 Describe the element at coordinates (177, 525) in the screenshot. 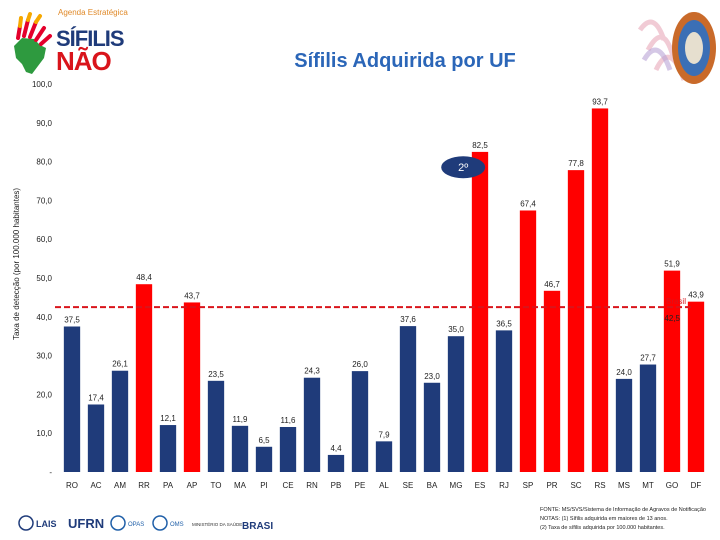

I see `partner-oms: OMS` at that location.